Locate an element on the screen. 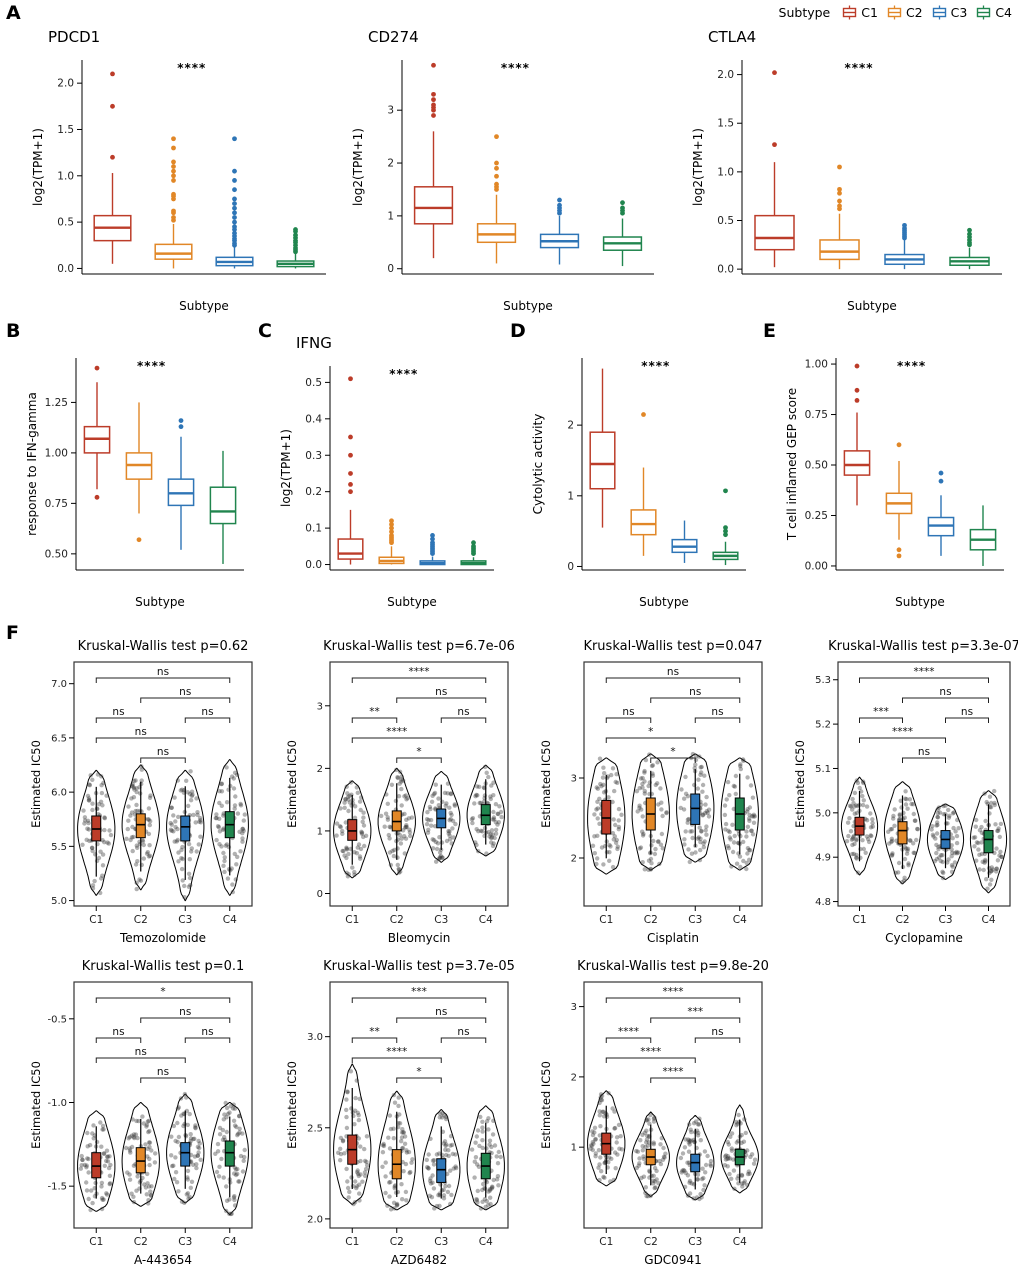 The height and width of the screenshot is (1276, 1020). panel-label-d: D is located at coordinates (518, 331).